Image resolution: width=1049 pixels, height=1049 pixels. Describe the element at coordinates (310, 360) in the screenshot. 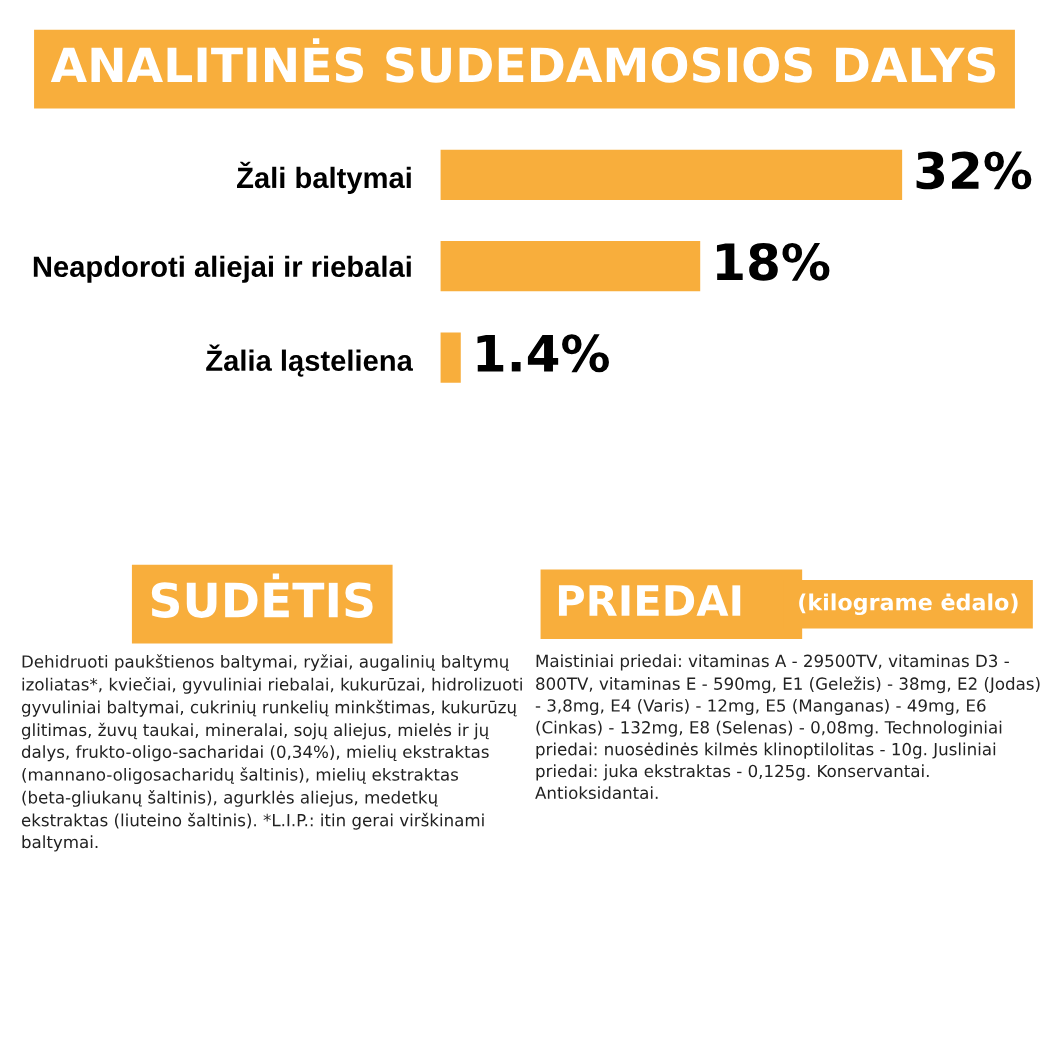

I see `y-tick-label: Žalia ląsteliena` at that location.